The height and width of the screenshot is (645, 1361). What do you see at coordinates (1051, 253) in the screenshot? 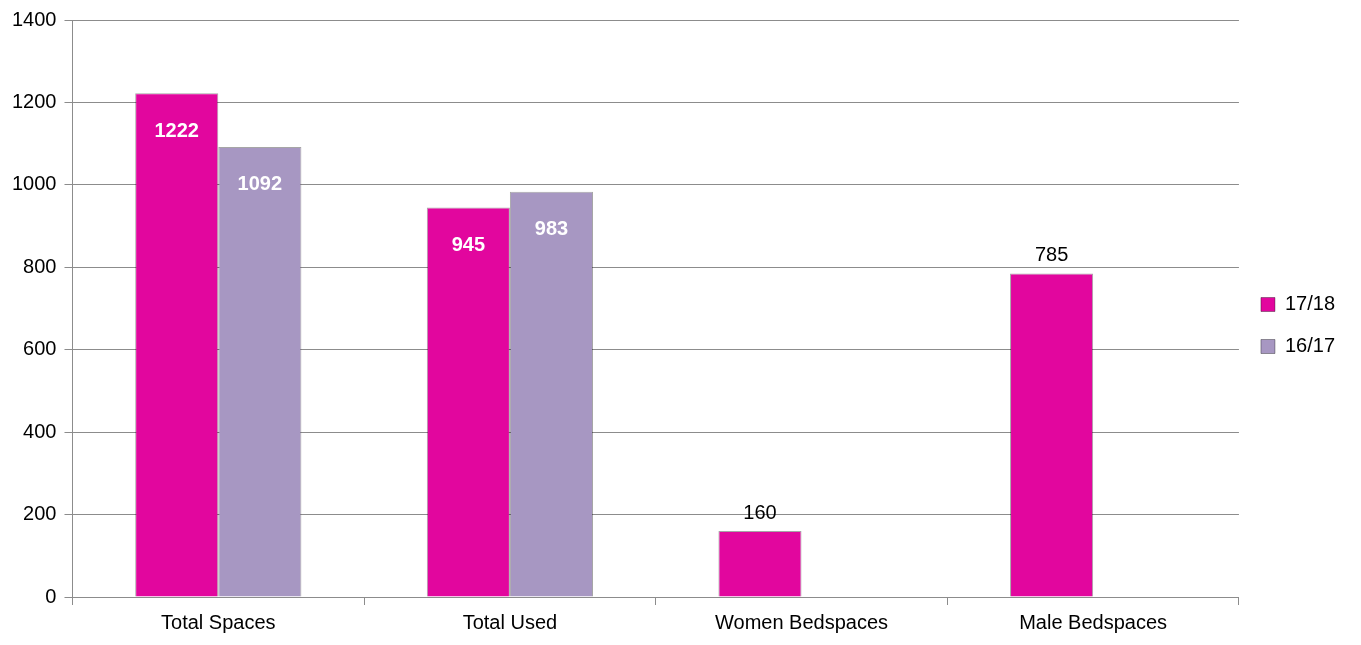
I see `data-label: 785` at bounding box center [1051, 253].